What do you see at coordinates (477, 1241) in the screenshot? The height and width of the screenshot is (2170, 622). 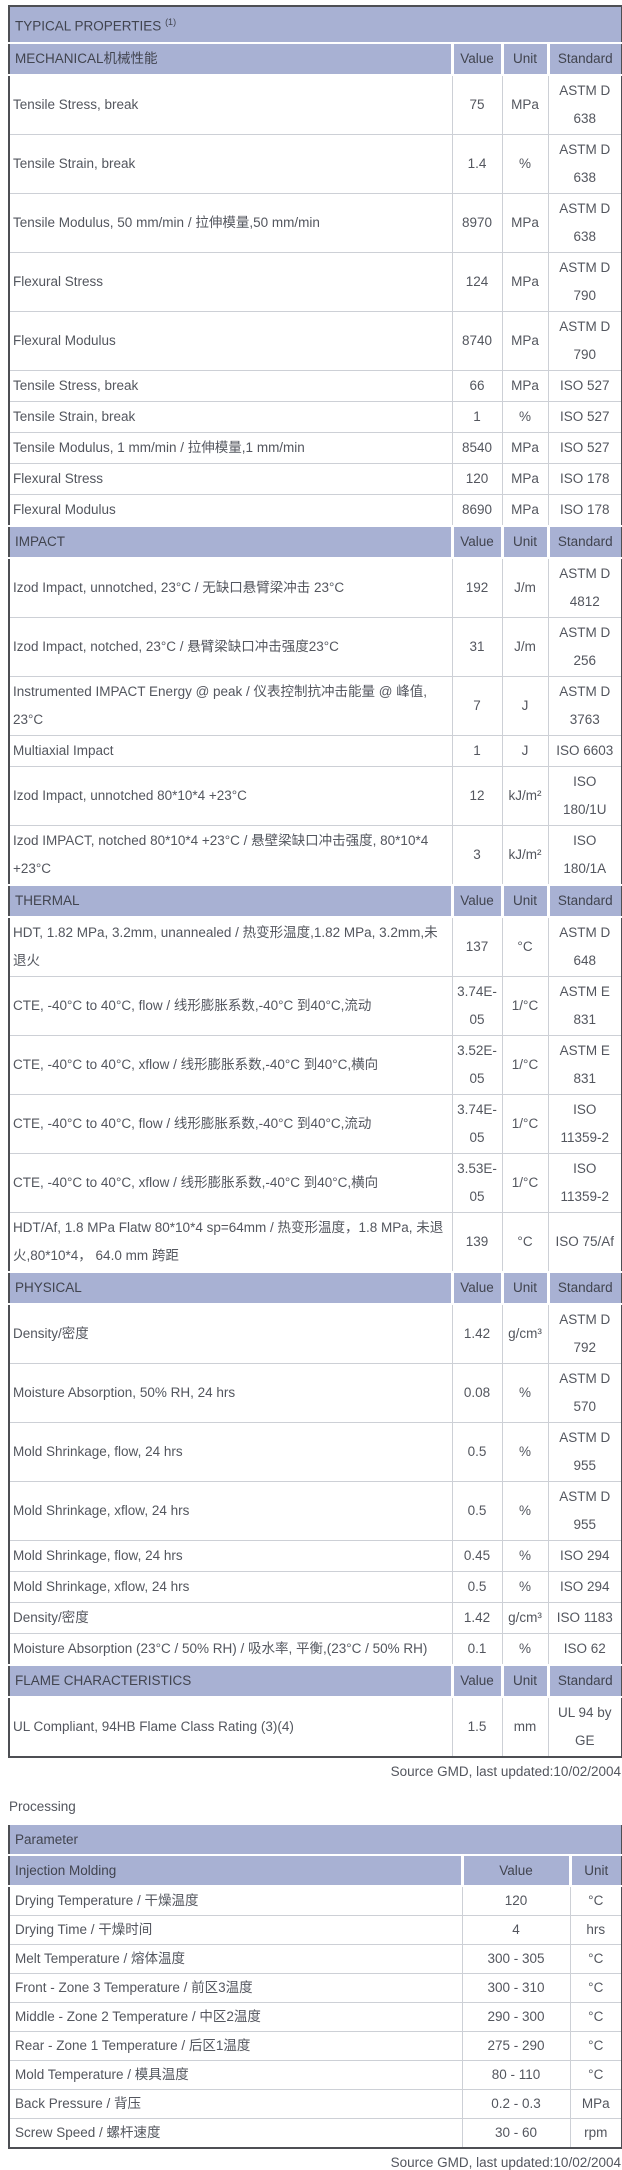 I see `property-value: 139` at bounding box center [477, 1241].